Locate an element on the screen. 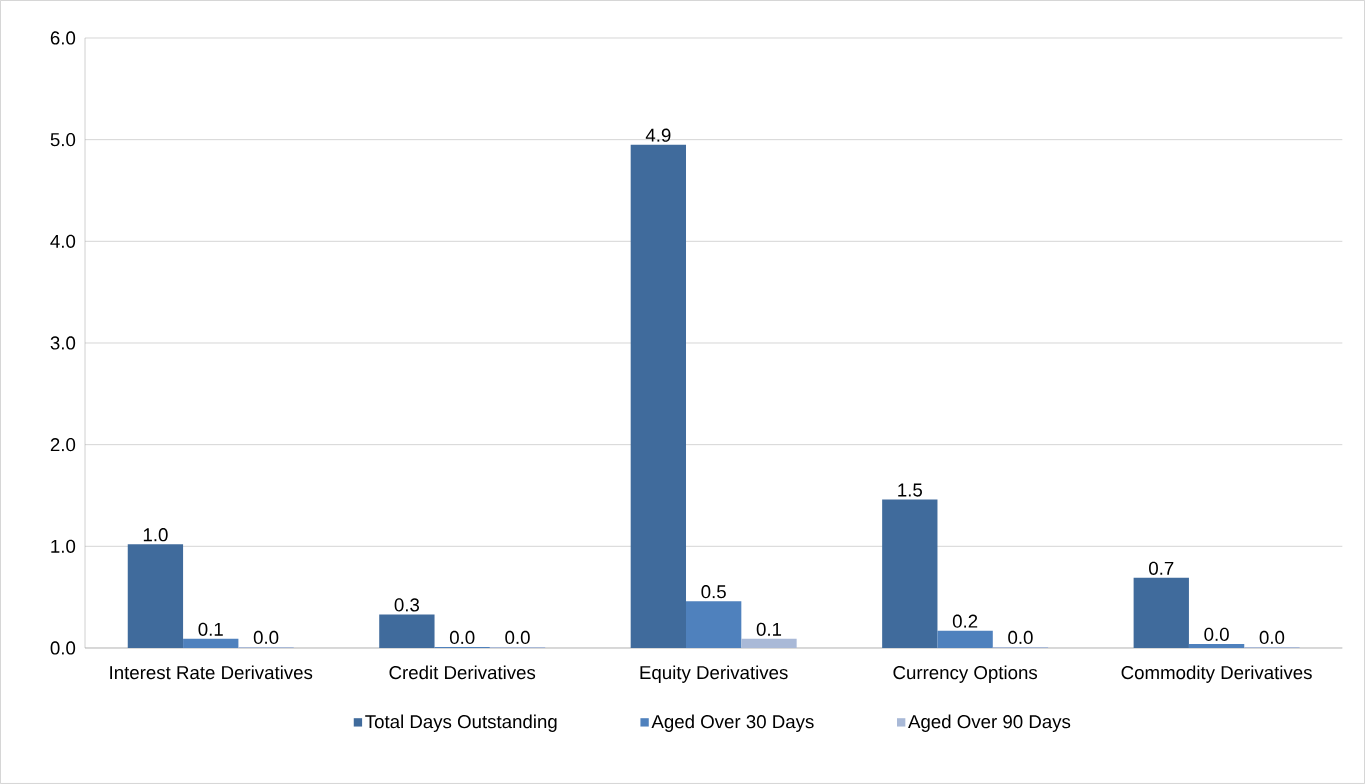 This screenshot has height=784, width=1365. legend-label: Aged Over 90 Days is located at coordinates (989, 723).